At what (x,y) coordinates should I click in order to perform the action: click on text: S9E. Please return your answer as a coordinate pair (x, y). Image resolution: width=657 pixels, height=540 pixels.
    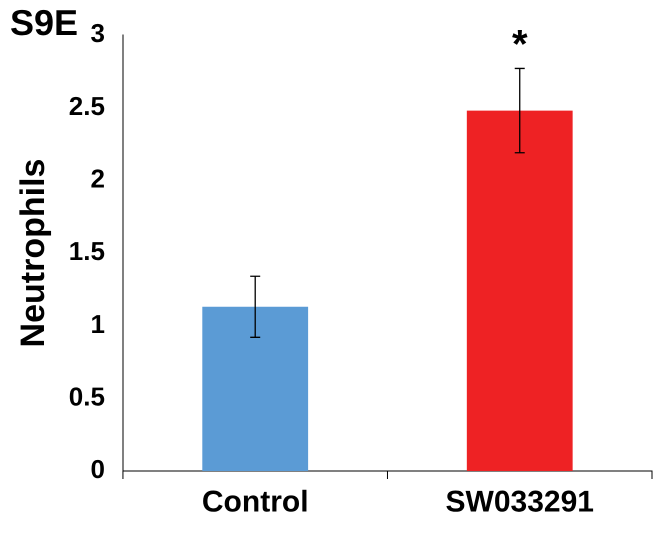
    Looking at the image, I should click on (44, 23).